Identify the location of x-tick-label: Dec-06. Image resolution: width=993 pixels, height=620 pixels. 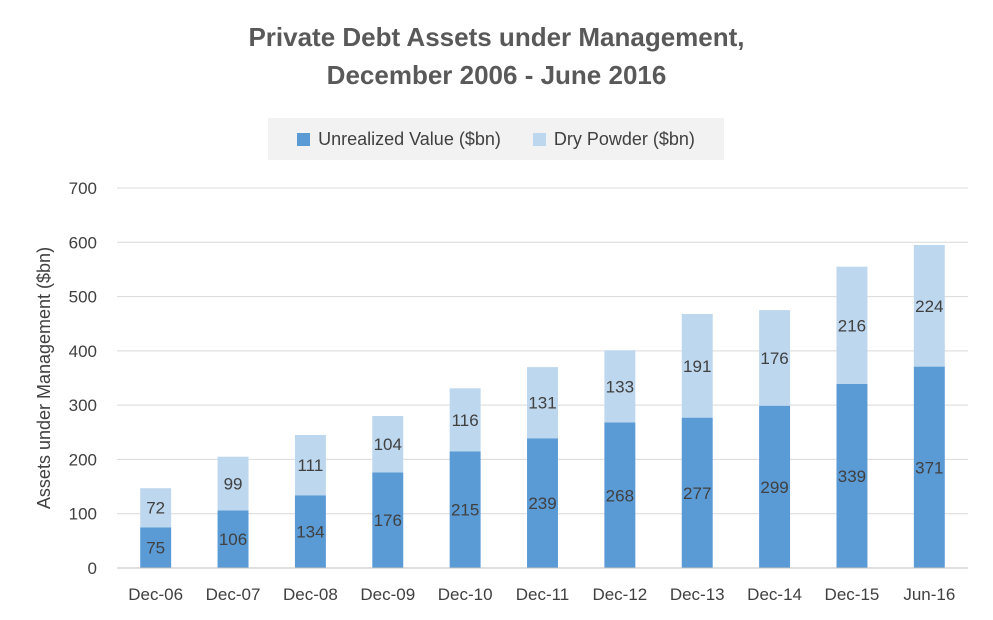
(155, 594).